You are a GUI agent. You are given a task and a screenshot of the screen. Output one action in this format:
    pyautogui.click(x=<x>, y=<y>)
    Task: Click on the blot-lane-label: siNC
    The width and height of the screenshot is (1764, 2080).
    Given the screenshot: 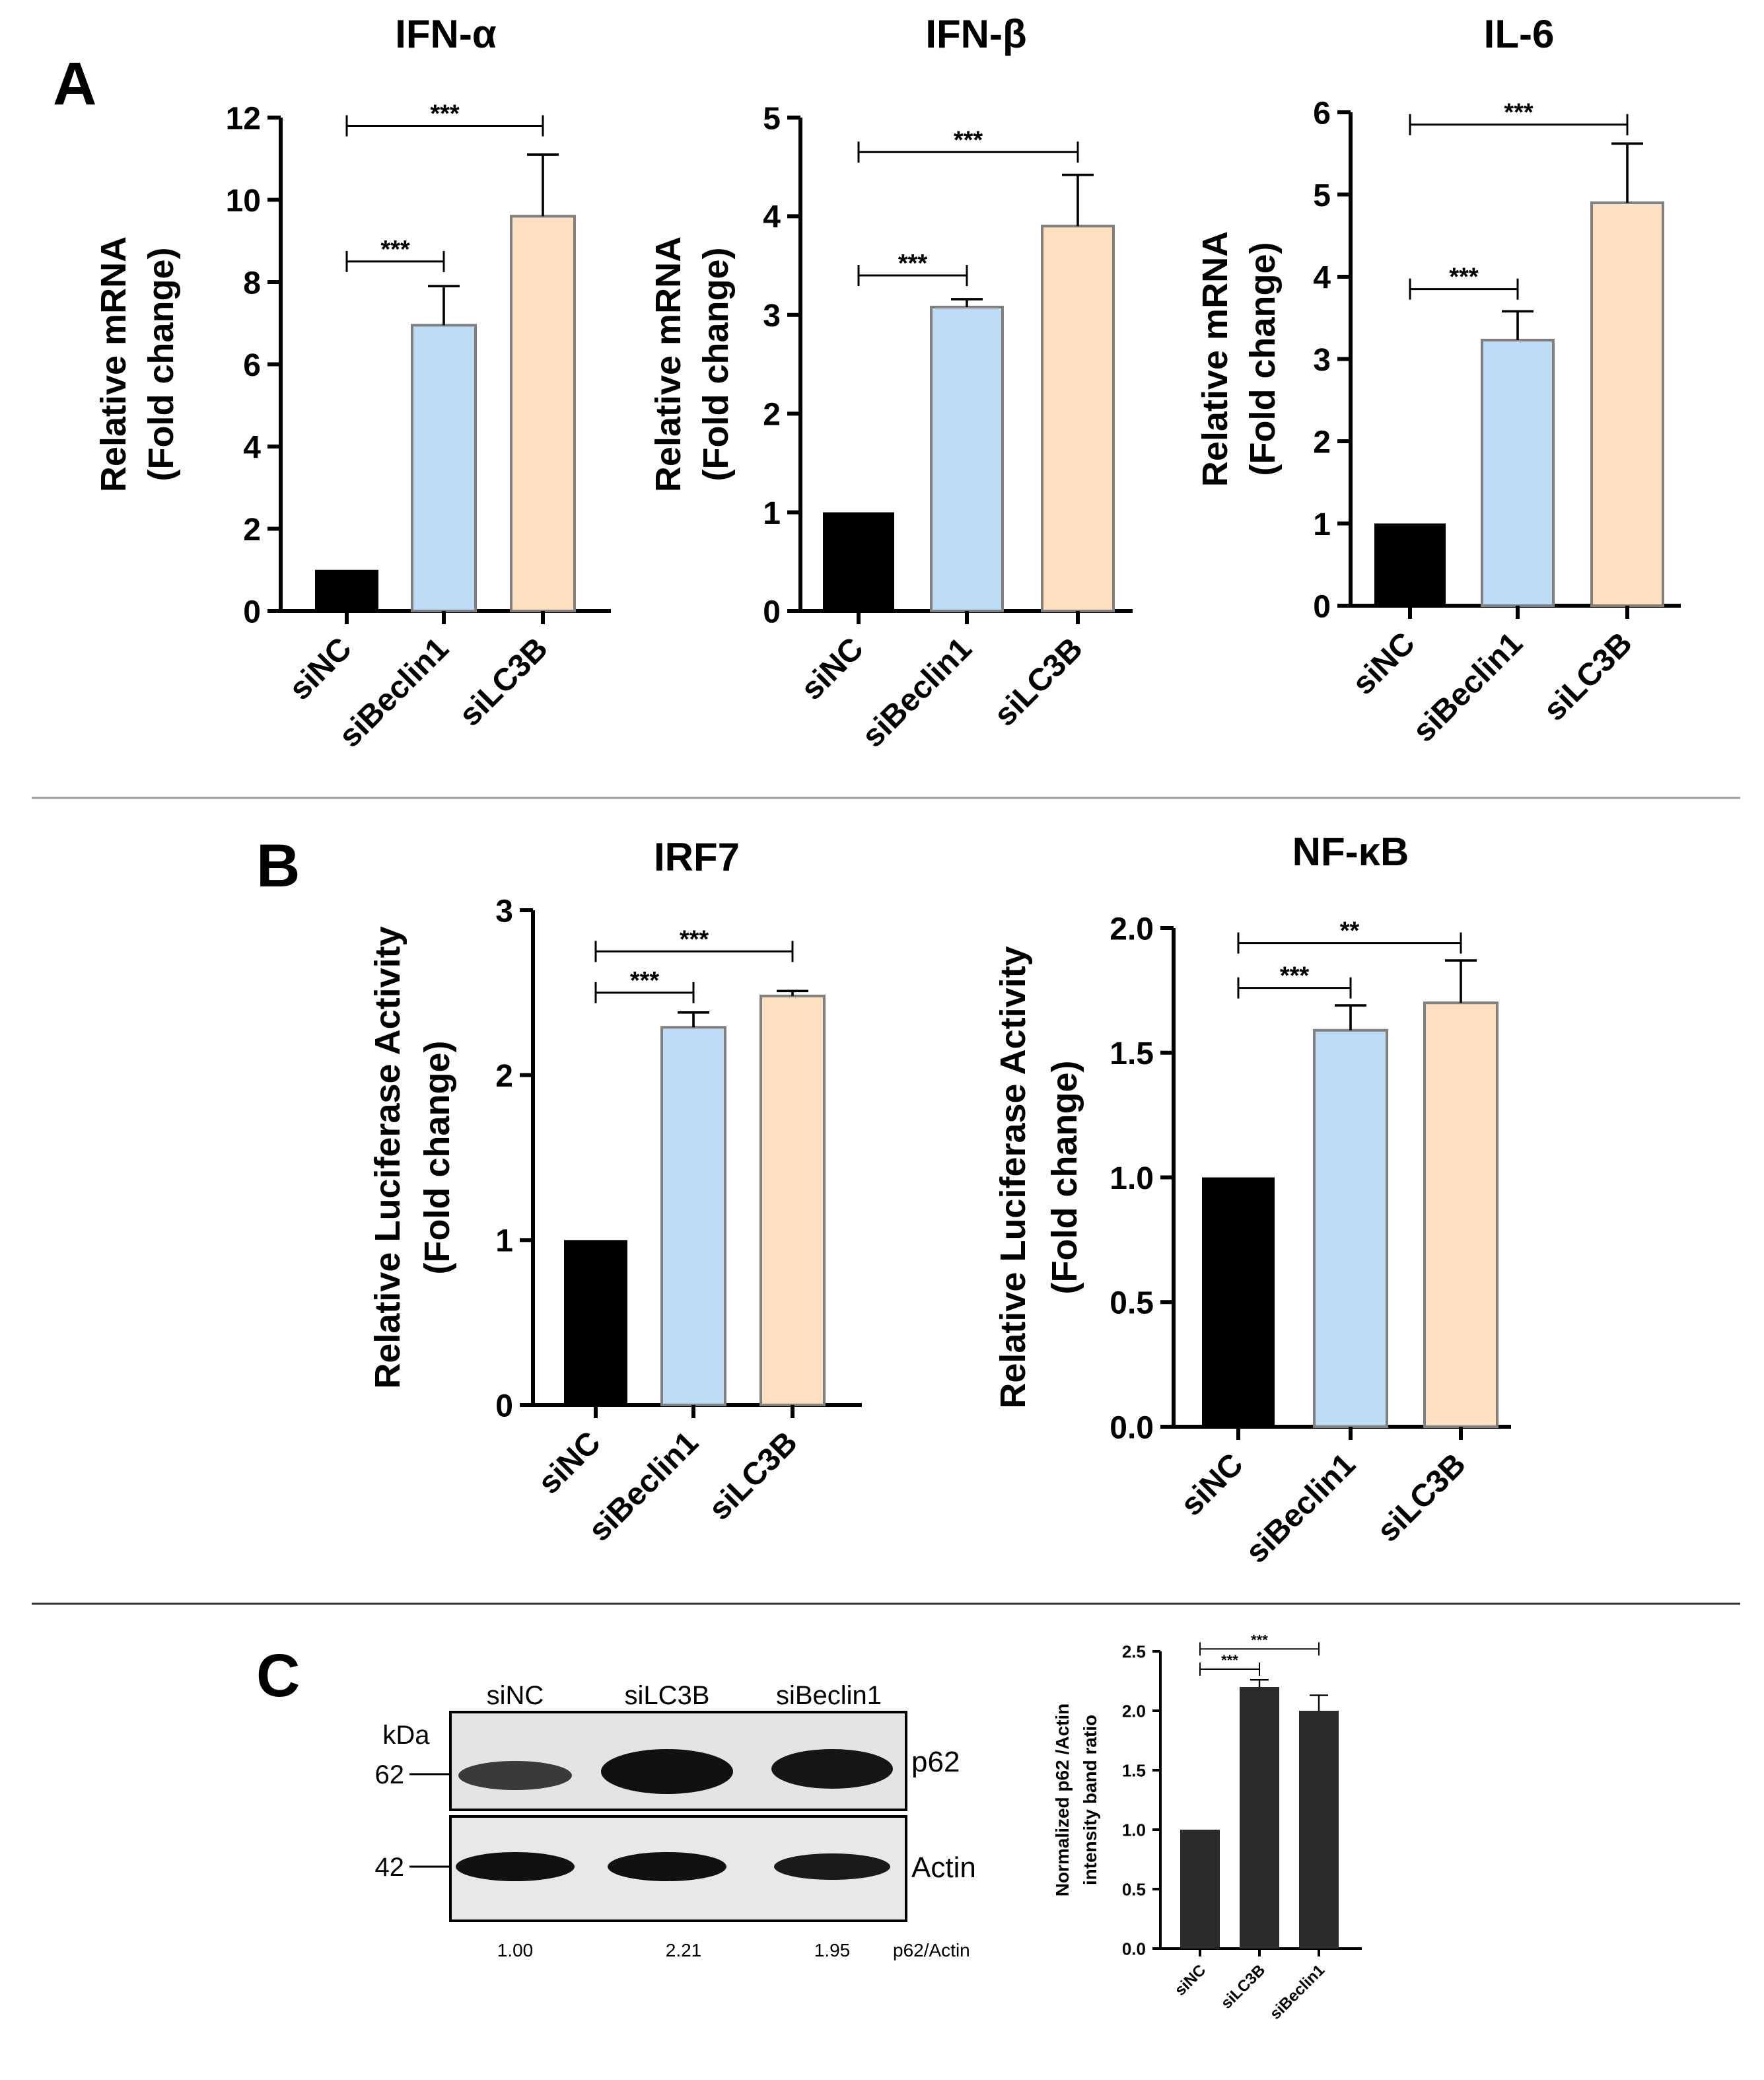 What is the action you would take?
    pyautogui.click(x=515, y=1696)
    